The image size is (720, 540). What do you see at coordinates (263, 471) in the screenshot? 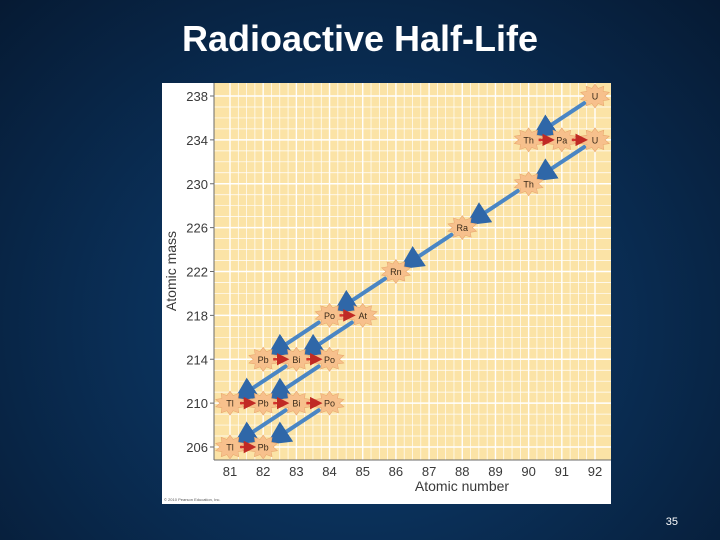
I see `x-tick-label: 82` at bounding box center [263, 471].